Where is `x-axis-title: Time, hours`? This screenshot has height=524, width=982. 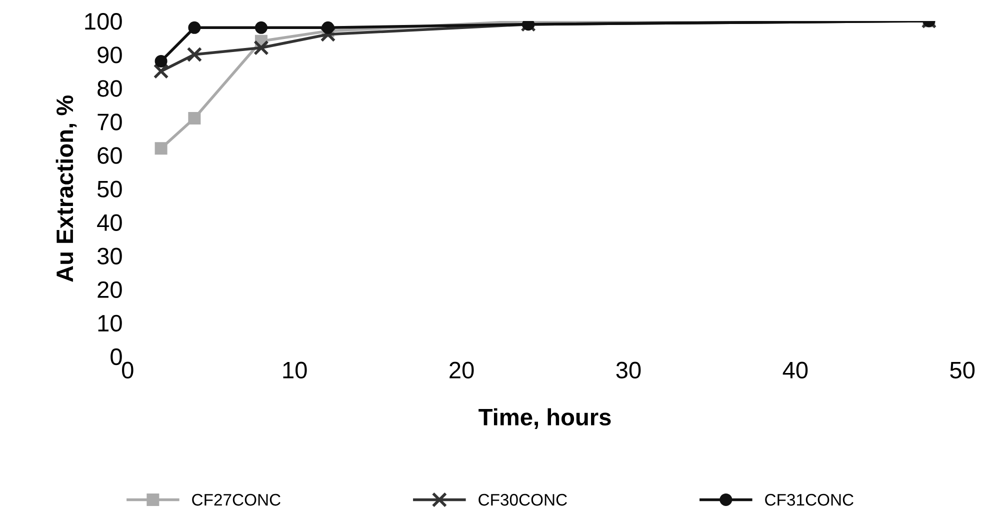
x-axis-title: Time, hours is located at coordinates (544, 418).